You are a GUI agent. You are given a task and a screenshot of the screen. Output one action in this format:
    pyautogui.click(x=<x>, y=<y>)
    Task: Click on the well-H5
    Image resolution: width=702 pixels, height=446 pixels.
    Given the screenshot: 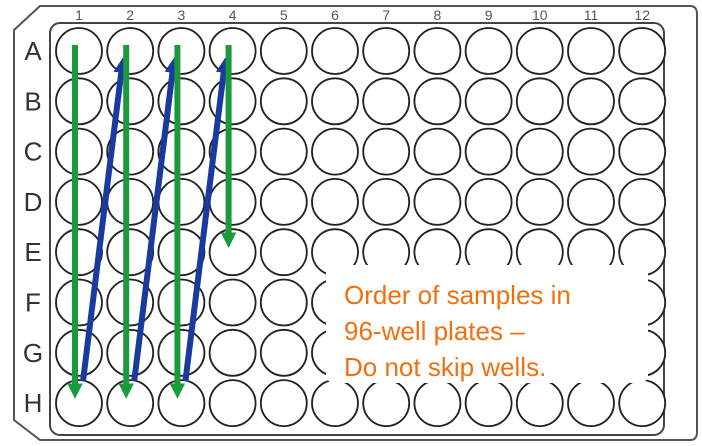 What is the action you would take?
    pyautogui.click(x=283, y=403)
    